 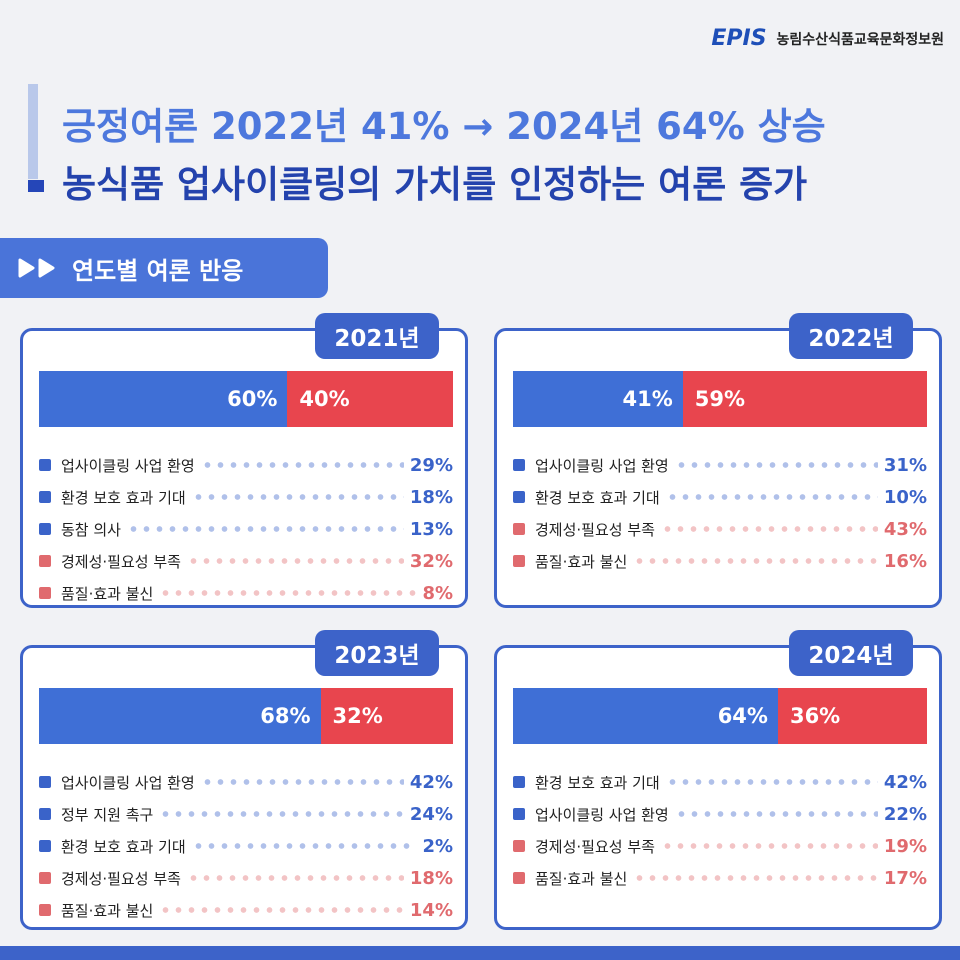 What do you see at coordinates (158, 270) in the screenshot?
I see `section-title: 연도별 여론 반응` at bounding box center [158, 270].